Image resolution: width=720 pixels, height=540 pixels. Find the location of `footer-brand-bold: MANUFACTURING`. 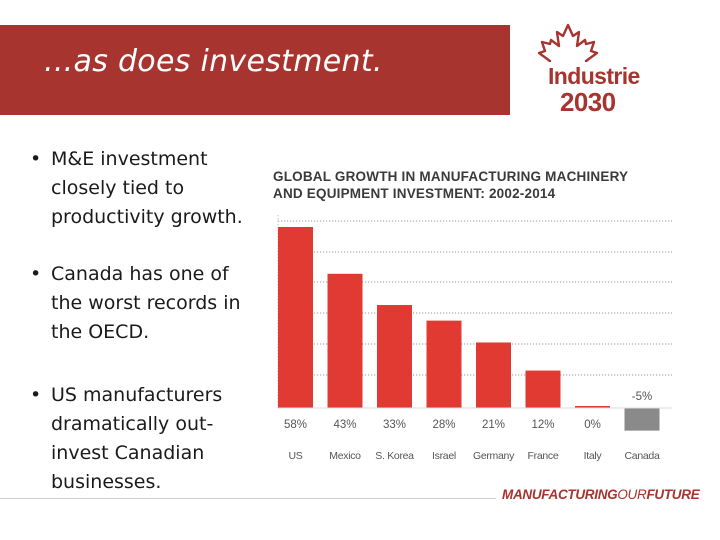

footer-brand-bold: MANUFACTURING is located at coordinates (560, 494).